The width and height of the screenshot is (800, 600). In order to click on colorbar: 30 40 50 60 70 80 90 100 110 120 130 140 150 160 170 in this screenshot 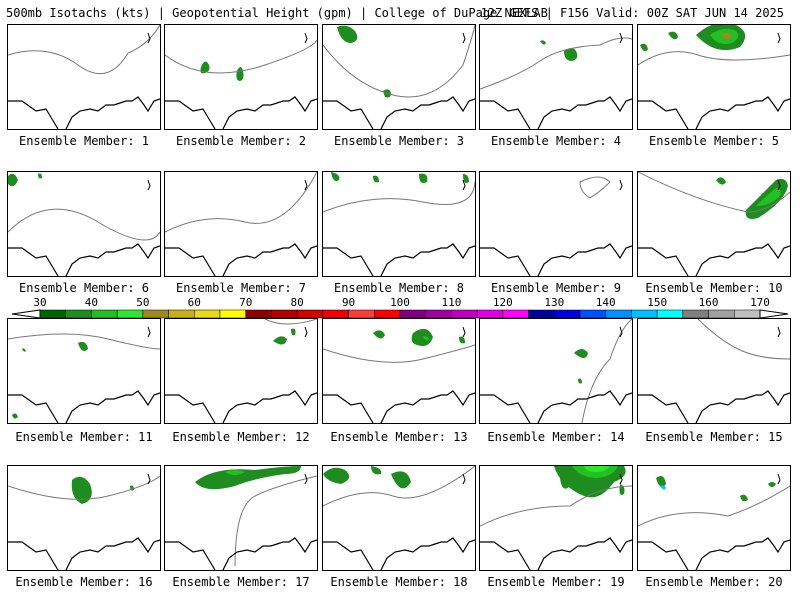, I will do `click(400, 309)`.